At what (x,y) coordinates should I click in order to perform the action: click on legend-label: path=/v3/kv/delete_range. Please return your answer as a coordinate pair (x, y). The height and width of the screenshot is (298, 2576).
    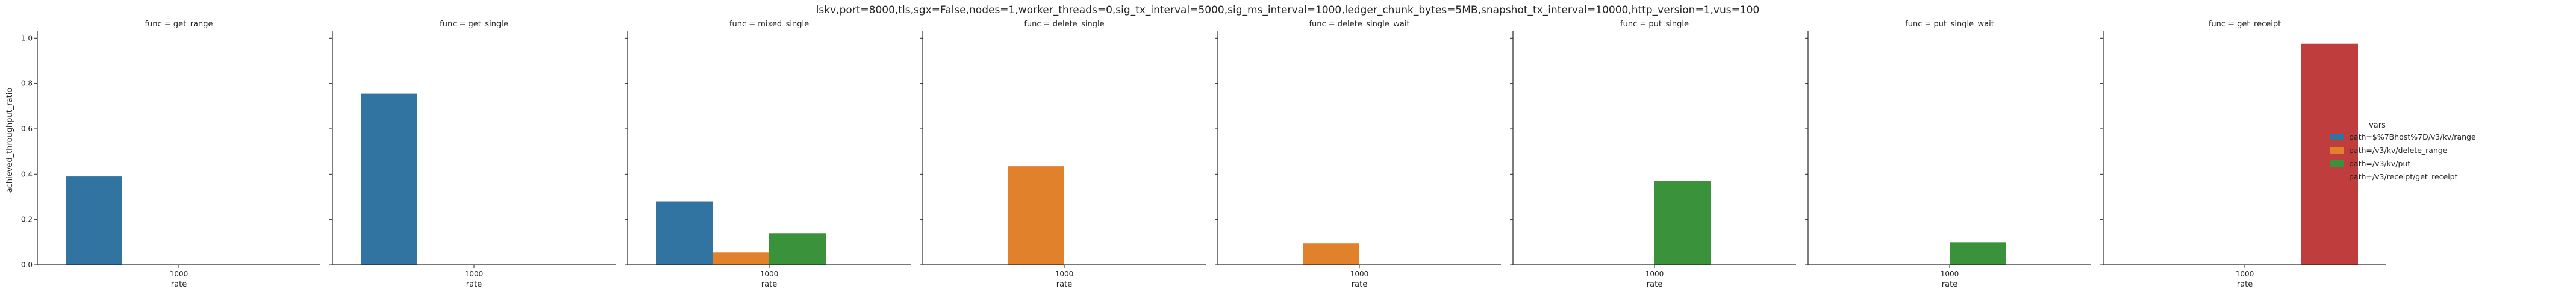
    Looking at the image, I should click on (2398, 150).